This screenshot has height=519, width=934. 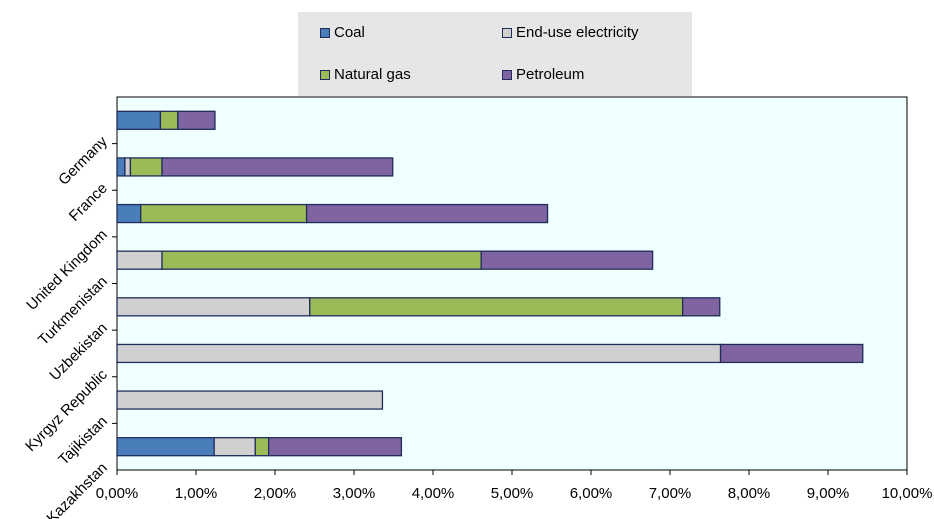 I want to click on bar-uzbekistan-petroleum, so click(x=701, y=307).